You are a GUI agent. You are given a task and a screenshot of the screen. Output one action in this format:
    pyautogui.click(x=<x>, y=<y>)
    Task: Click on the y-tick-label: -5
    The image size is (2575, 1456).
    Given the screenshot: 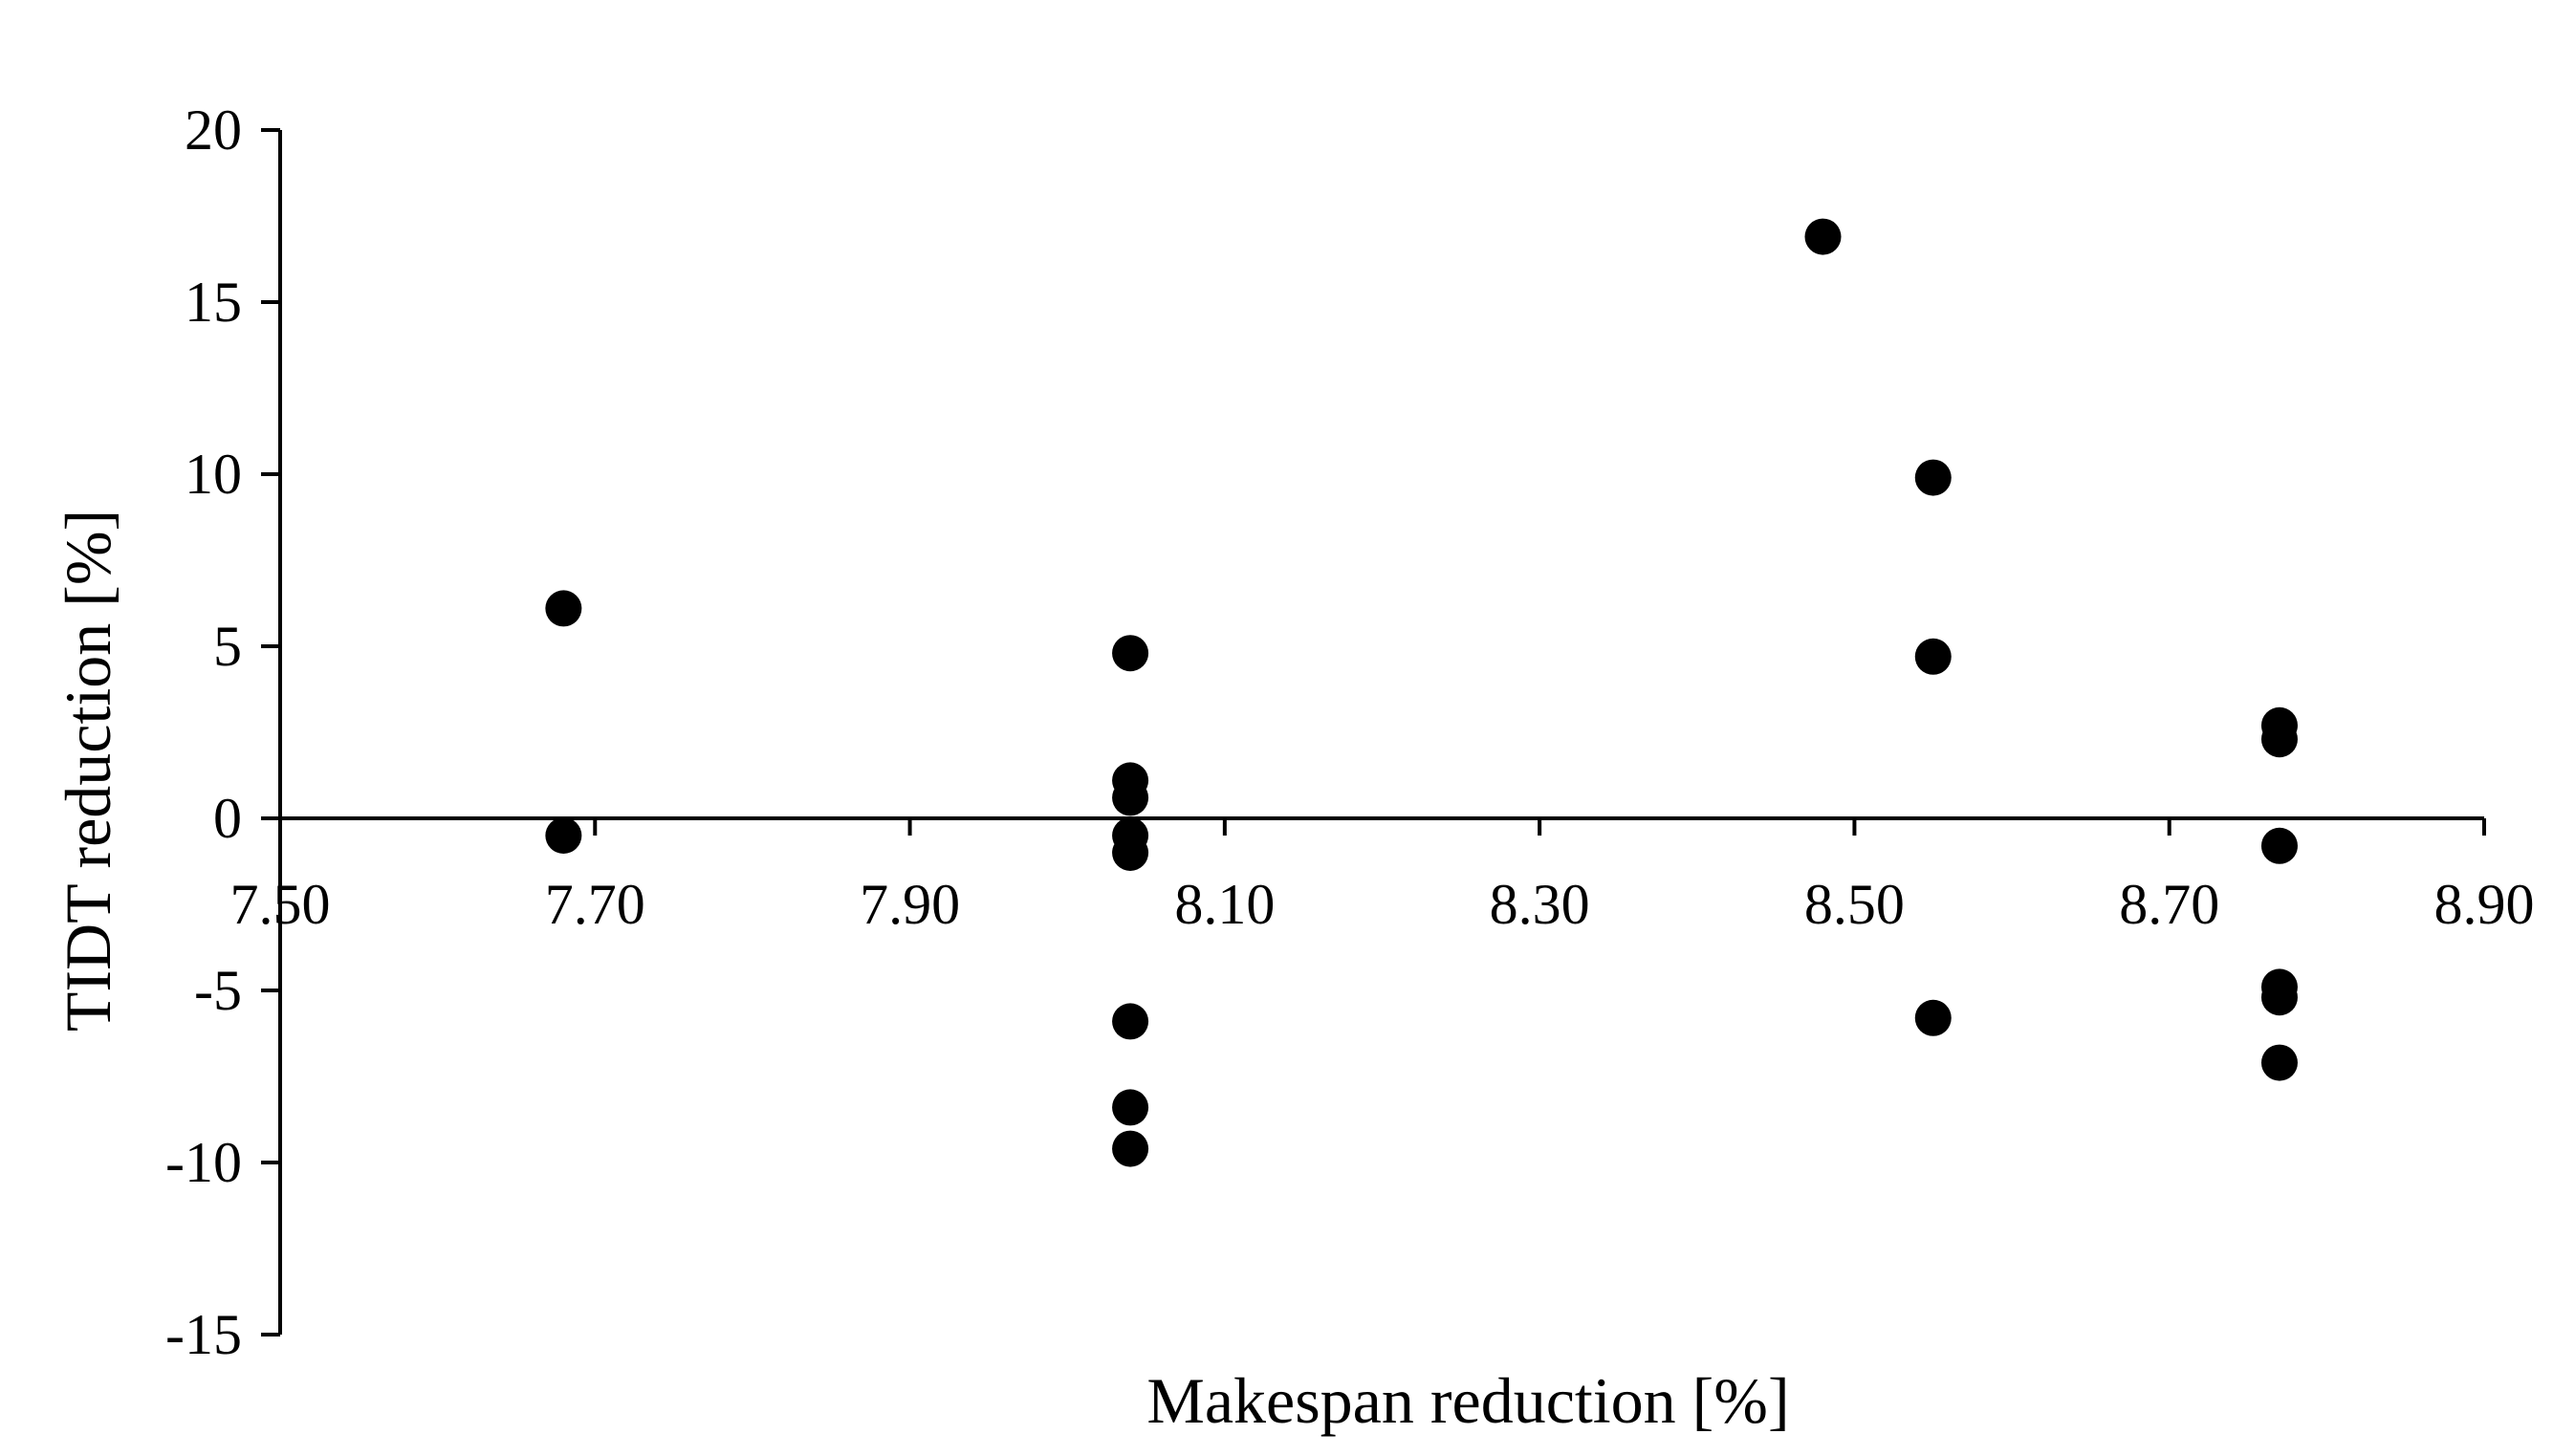 What is the action you would take?
    pyautogui.click(x=218, y=990)
    